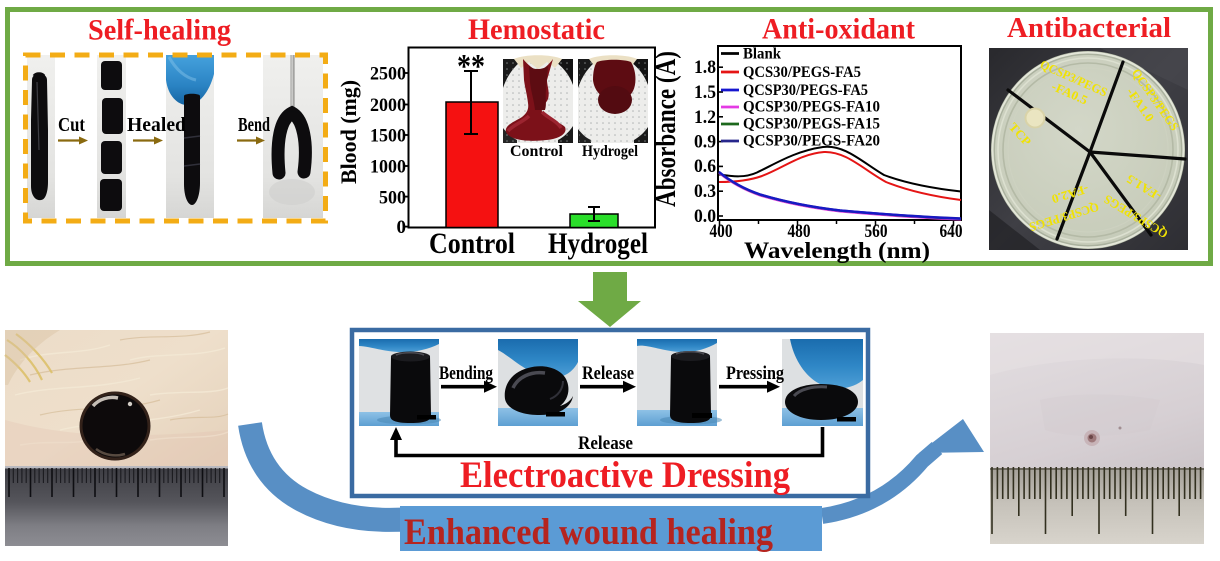  Describe the element at coordinates (392, 198) in the screenshot. I see `svg-text: 500` at that location.